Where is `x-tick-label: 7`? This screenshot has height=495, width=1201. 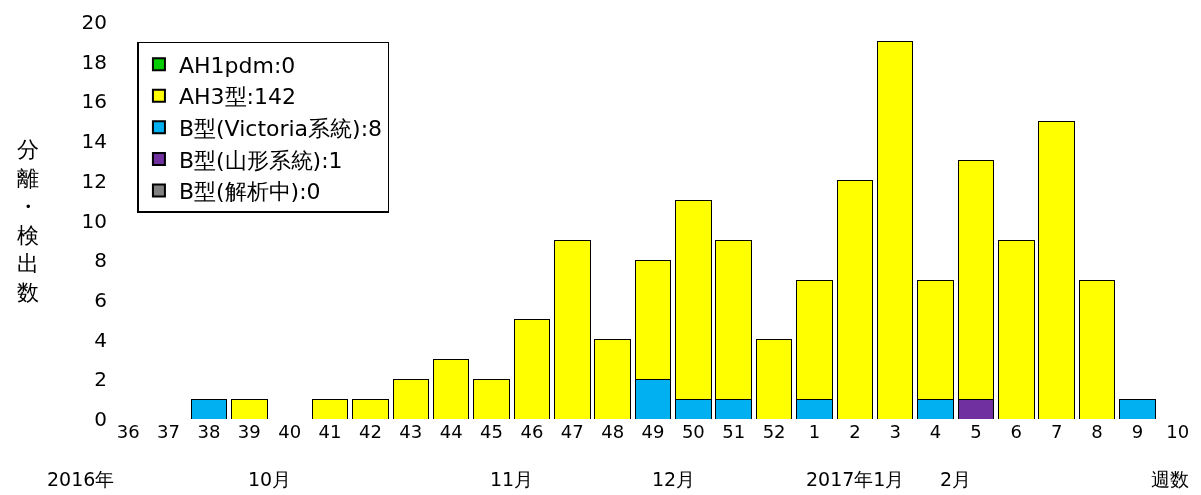 x-tick-label: 7 is located at coordinates (1056, 431).